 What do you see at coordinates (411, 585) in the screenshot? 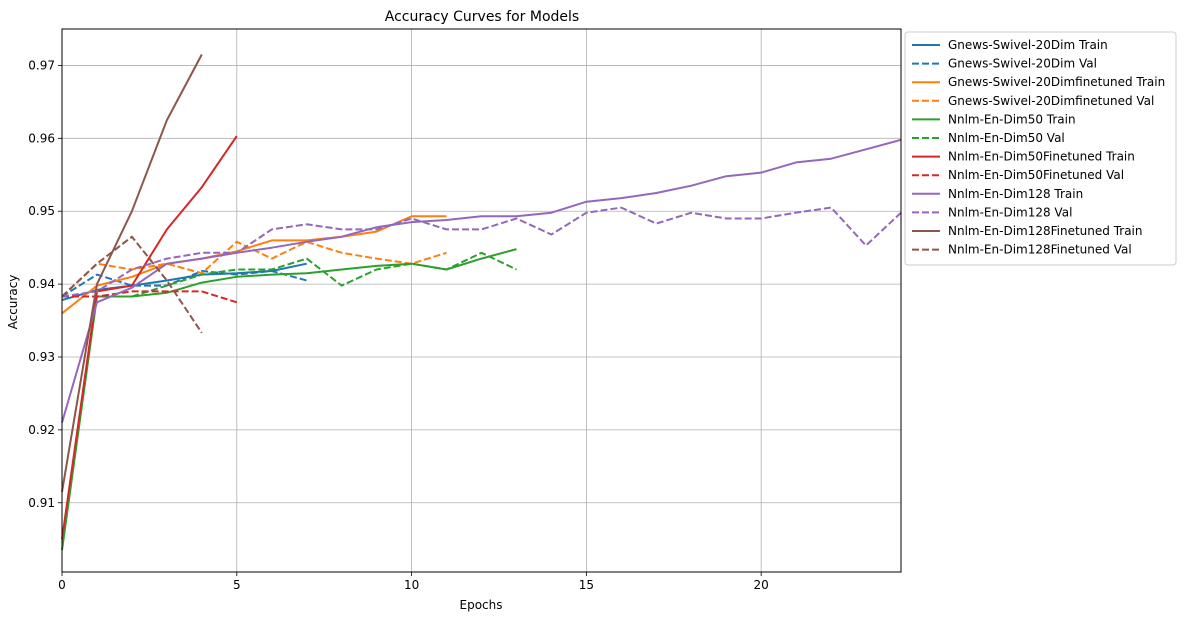
I see `x-tick-label: 10` at bounding box center [411, 585].